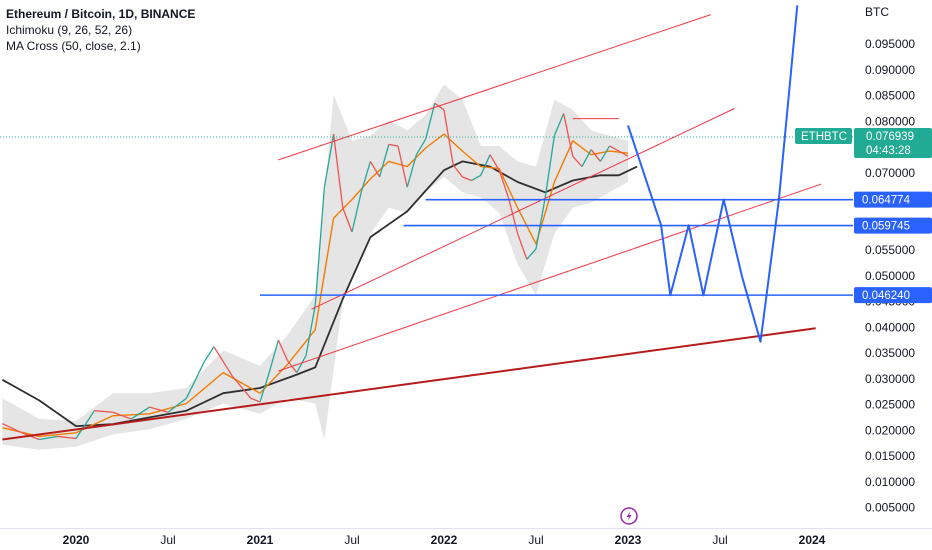  What do you see at coordinates (890, 276) in the screenshot?
I see `price-tick-label: 0.050000` at bounding box center [890, 276].